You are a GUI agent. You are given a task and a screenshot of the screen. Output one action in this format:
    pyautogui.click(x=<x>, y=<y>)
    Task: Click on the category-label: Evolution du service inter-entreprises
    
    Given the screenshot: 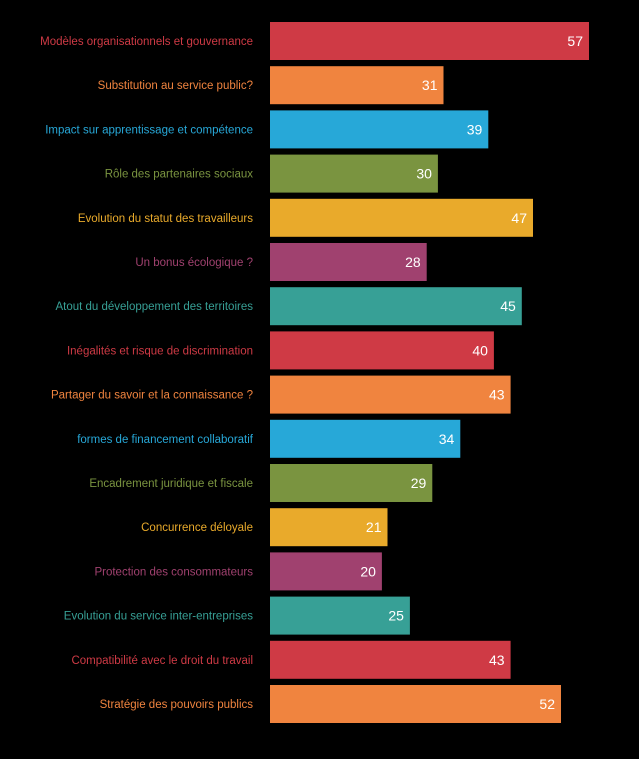 What is the action you would take?
    pyautogui.click(x=158, y=617)
    